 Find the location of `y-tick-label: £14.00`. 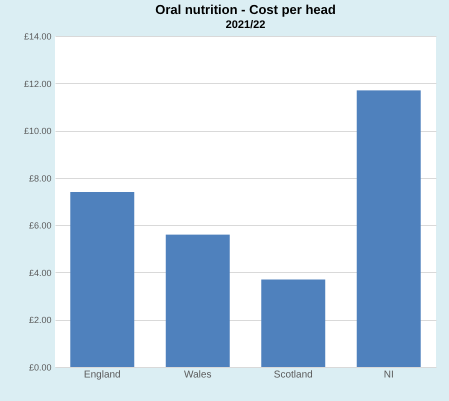

y-tick-label: £14.00 is located at coordinates (38, 37).